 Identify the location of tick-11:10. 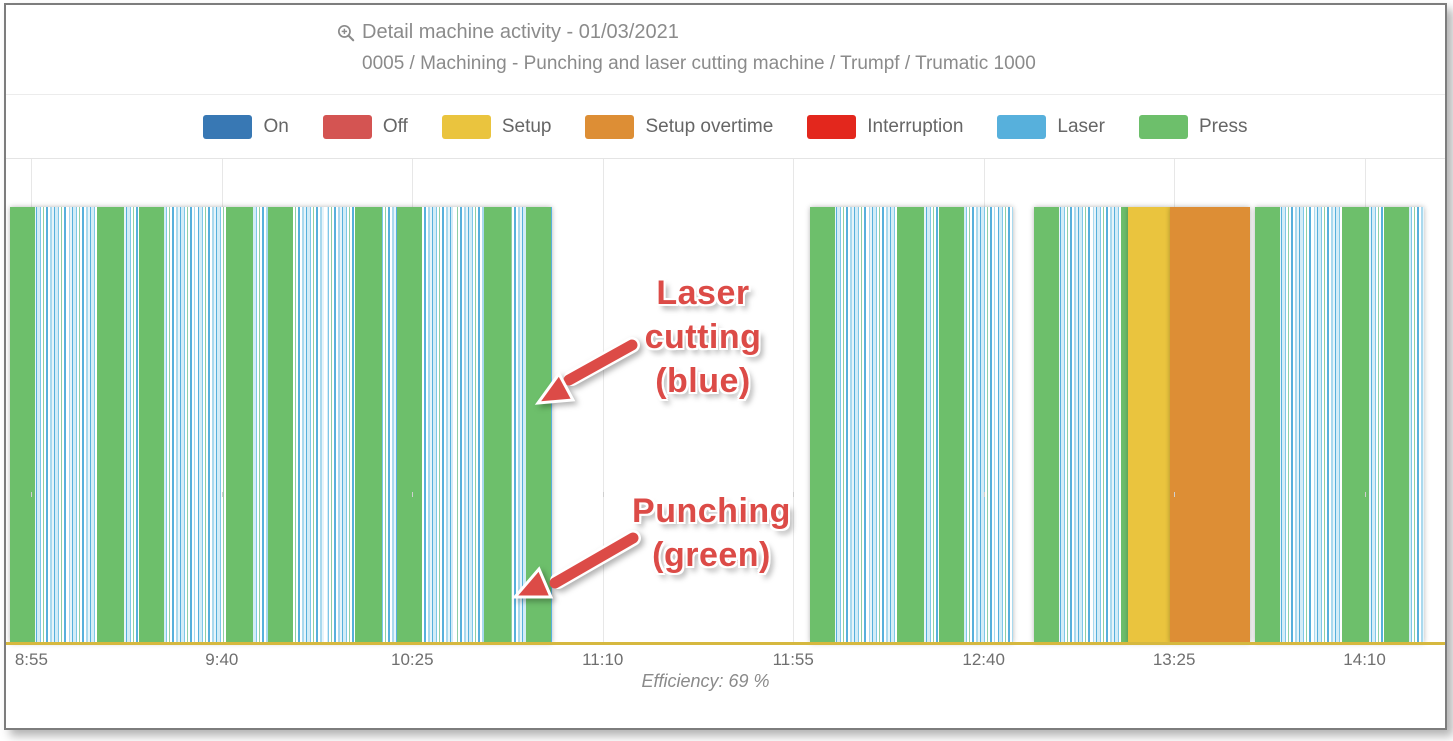
(603, 494).